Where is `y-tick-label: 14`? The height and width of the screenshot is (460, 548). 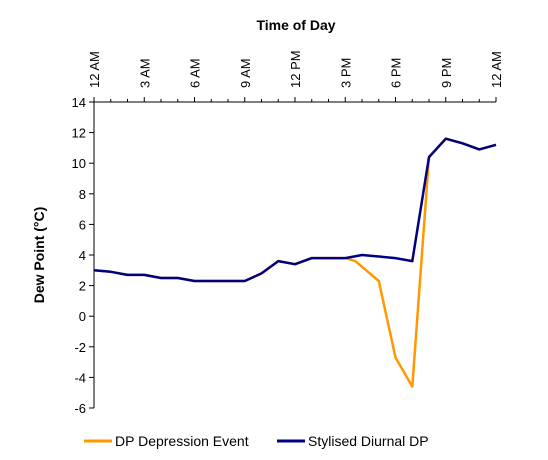
y-tick-label: 14 is located at coordinates (79, 102).